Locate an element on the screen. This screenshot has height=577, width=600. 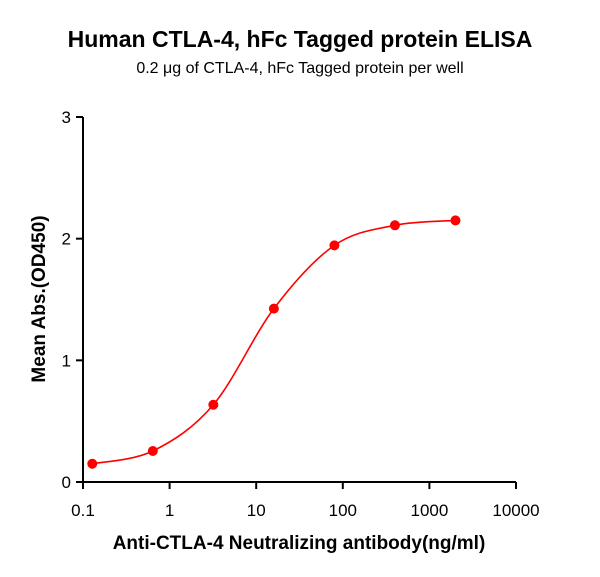
chart-title: Human CTLA-4, hFc Tagged protein ELISA is located at coordinates (300, 39).